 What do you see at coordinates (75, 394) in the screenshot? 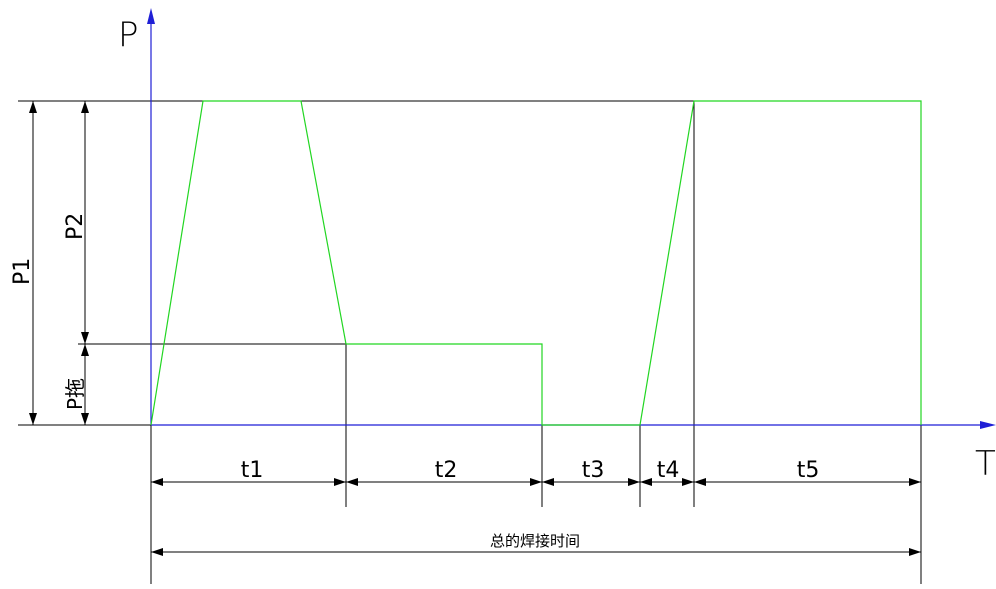
I see `p-drag-label: P拖` at bounding box center [75, 394].